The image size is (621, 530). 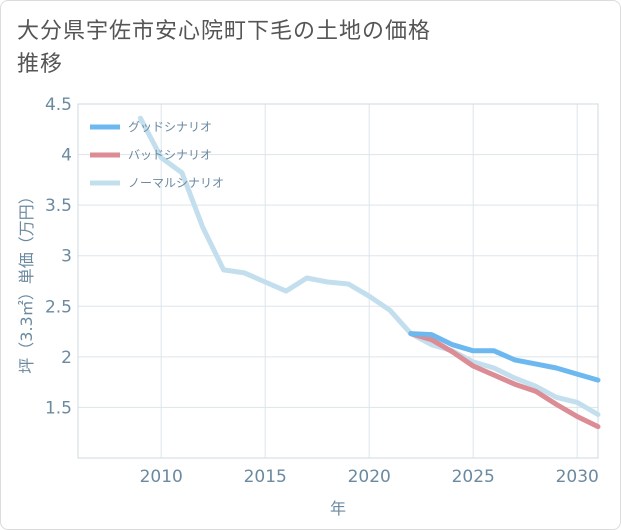 I want to click on x-tick-label: 2020, so click(x=369, y=477).